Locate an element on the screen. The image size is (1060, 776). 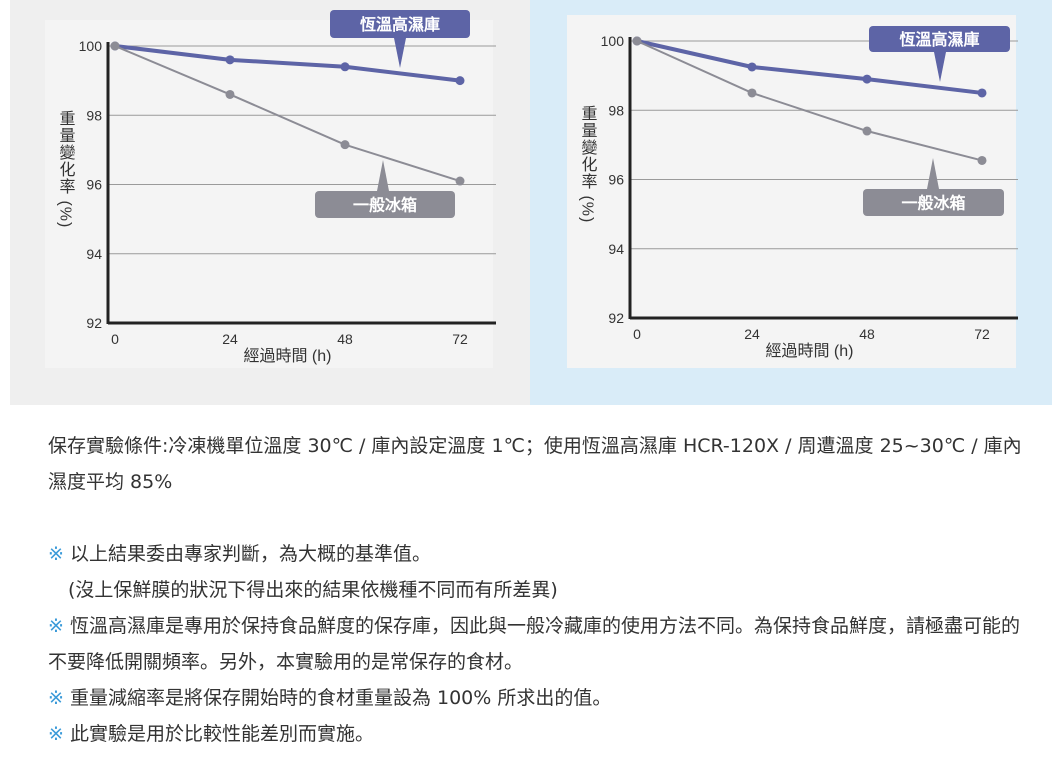
note-4: ※ 此實驗是用於比較性能差別而實施。 is located at coordinates (211, 734).